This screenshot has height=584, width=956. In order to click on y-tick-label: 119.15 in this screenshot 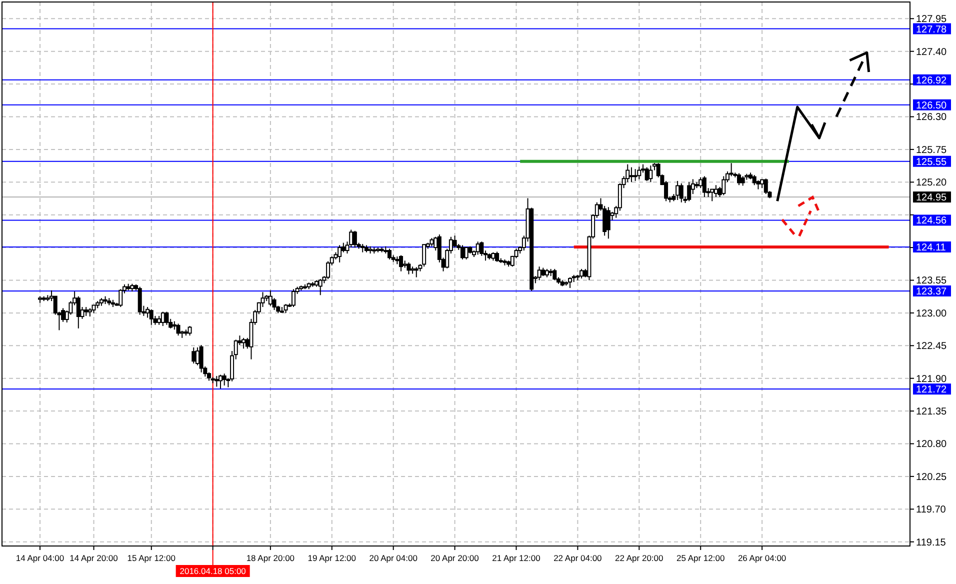, I will do `click(931, 542)`.